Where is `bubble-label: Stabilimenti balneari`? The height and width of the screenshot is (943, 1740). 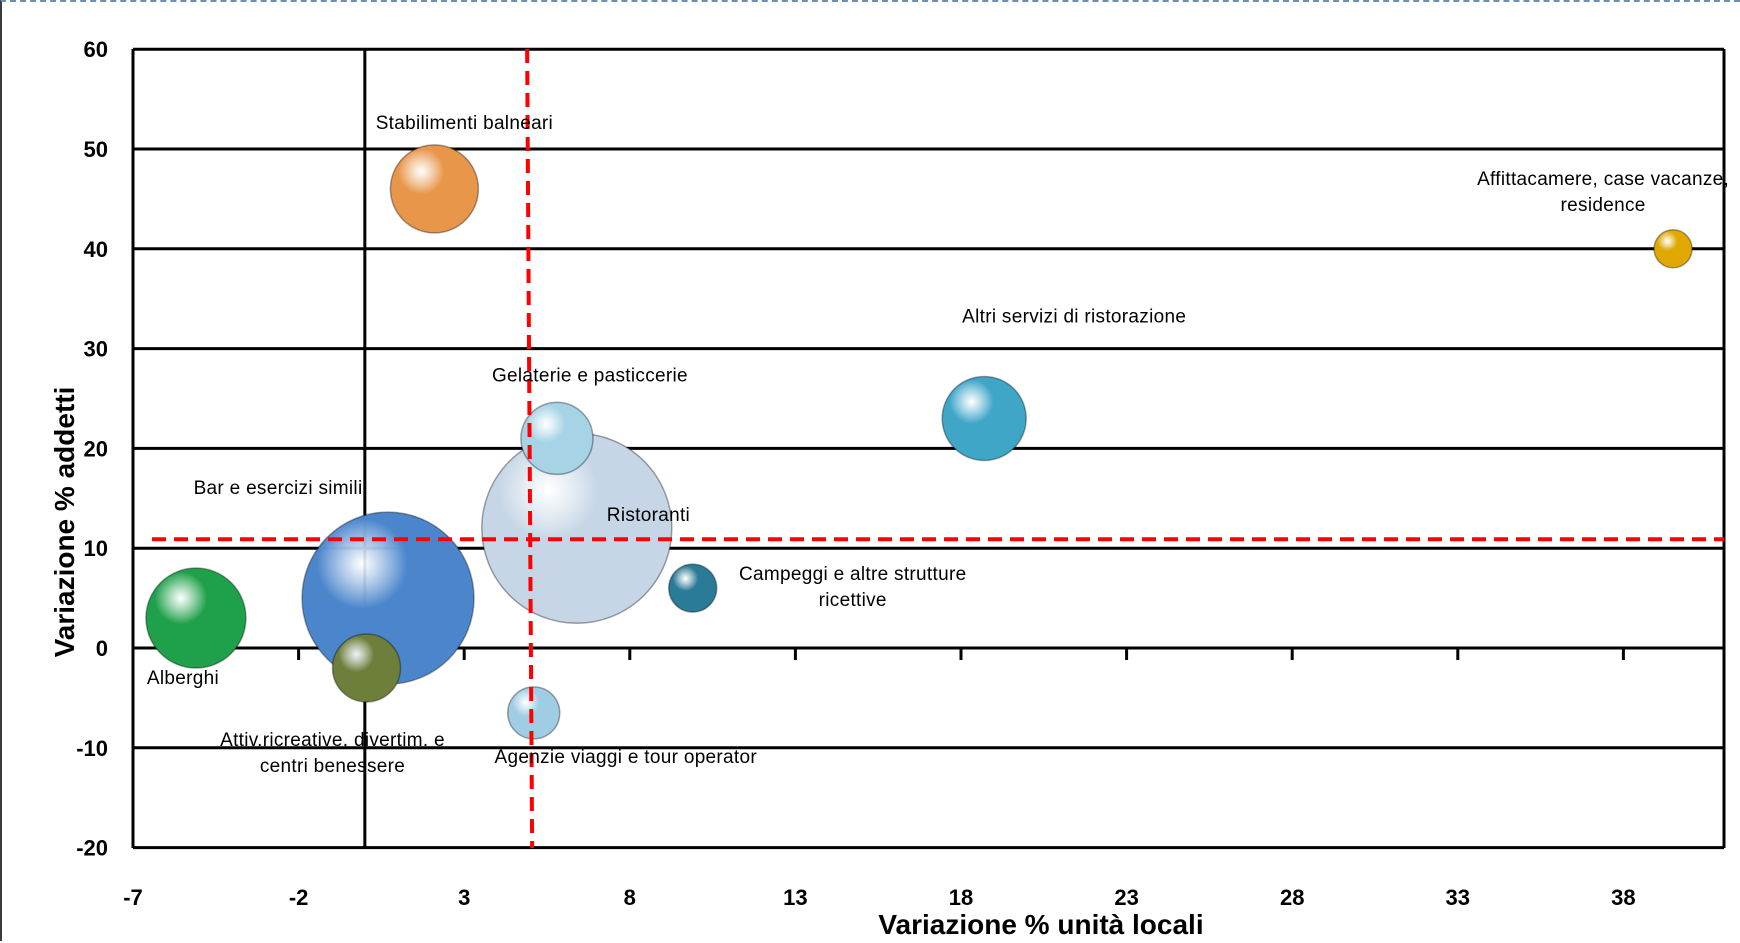 bubble-label: Stabilimenti balneari is located at coordinates (464, 123).